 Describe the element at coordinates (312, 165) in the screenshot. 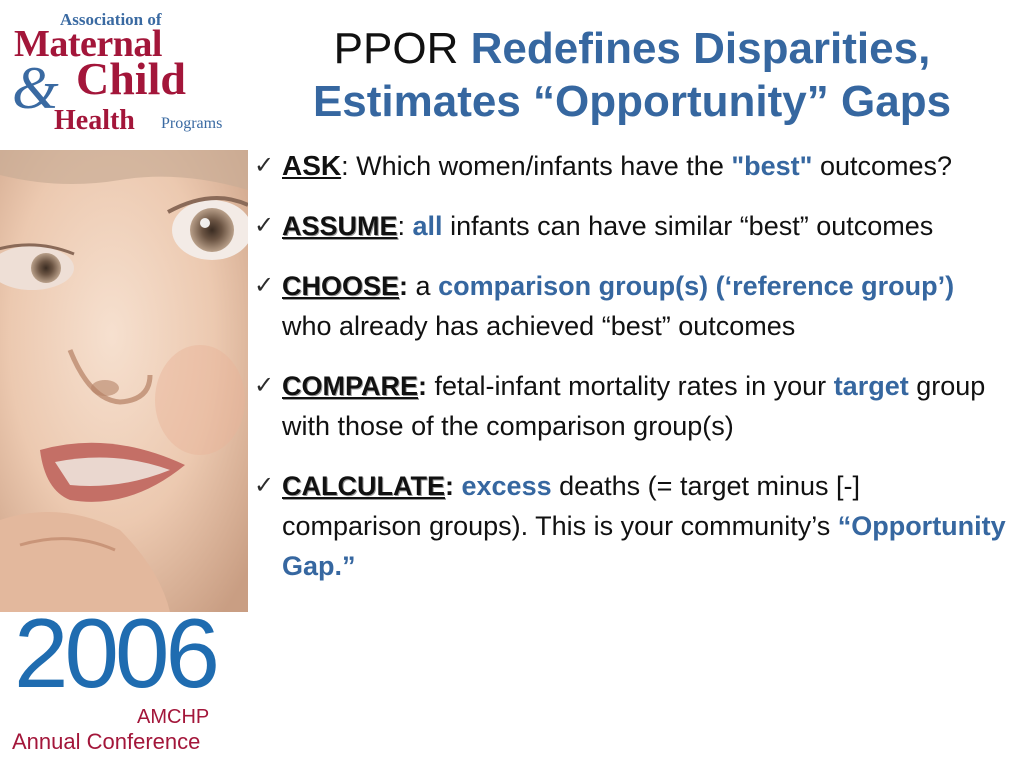

I see `bullet-keyword: ASK` at that location.